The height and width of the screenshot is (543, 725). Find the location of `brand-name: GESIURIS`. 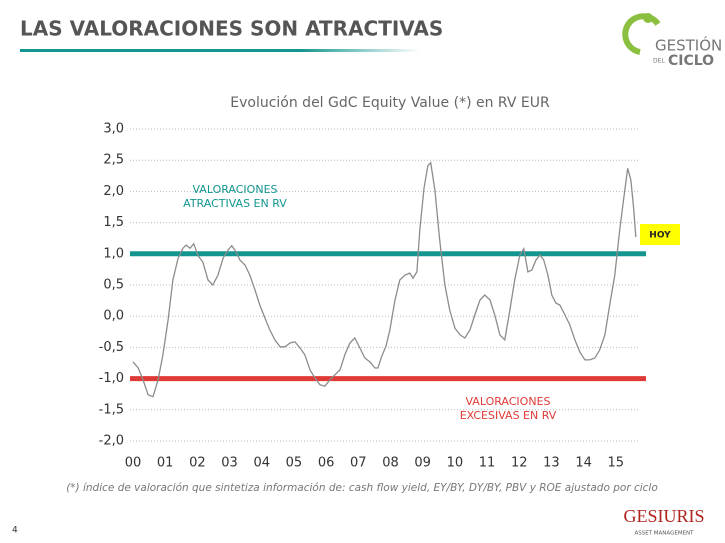

brand-name: GESIURIS is located at coordinates (663, 516).